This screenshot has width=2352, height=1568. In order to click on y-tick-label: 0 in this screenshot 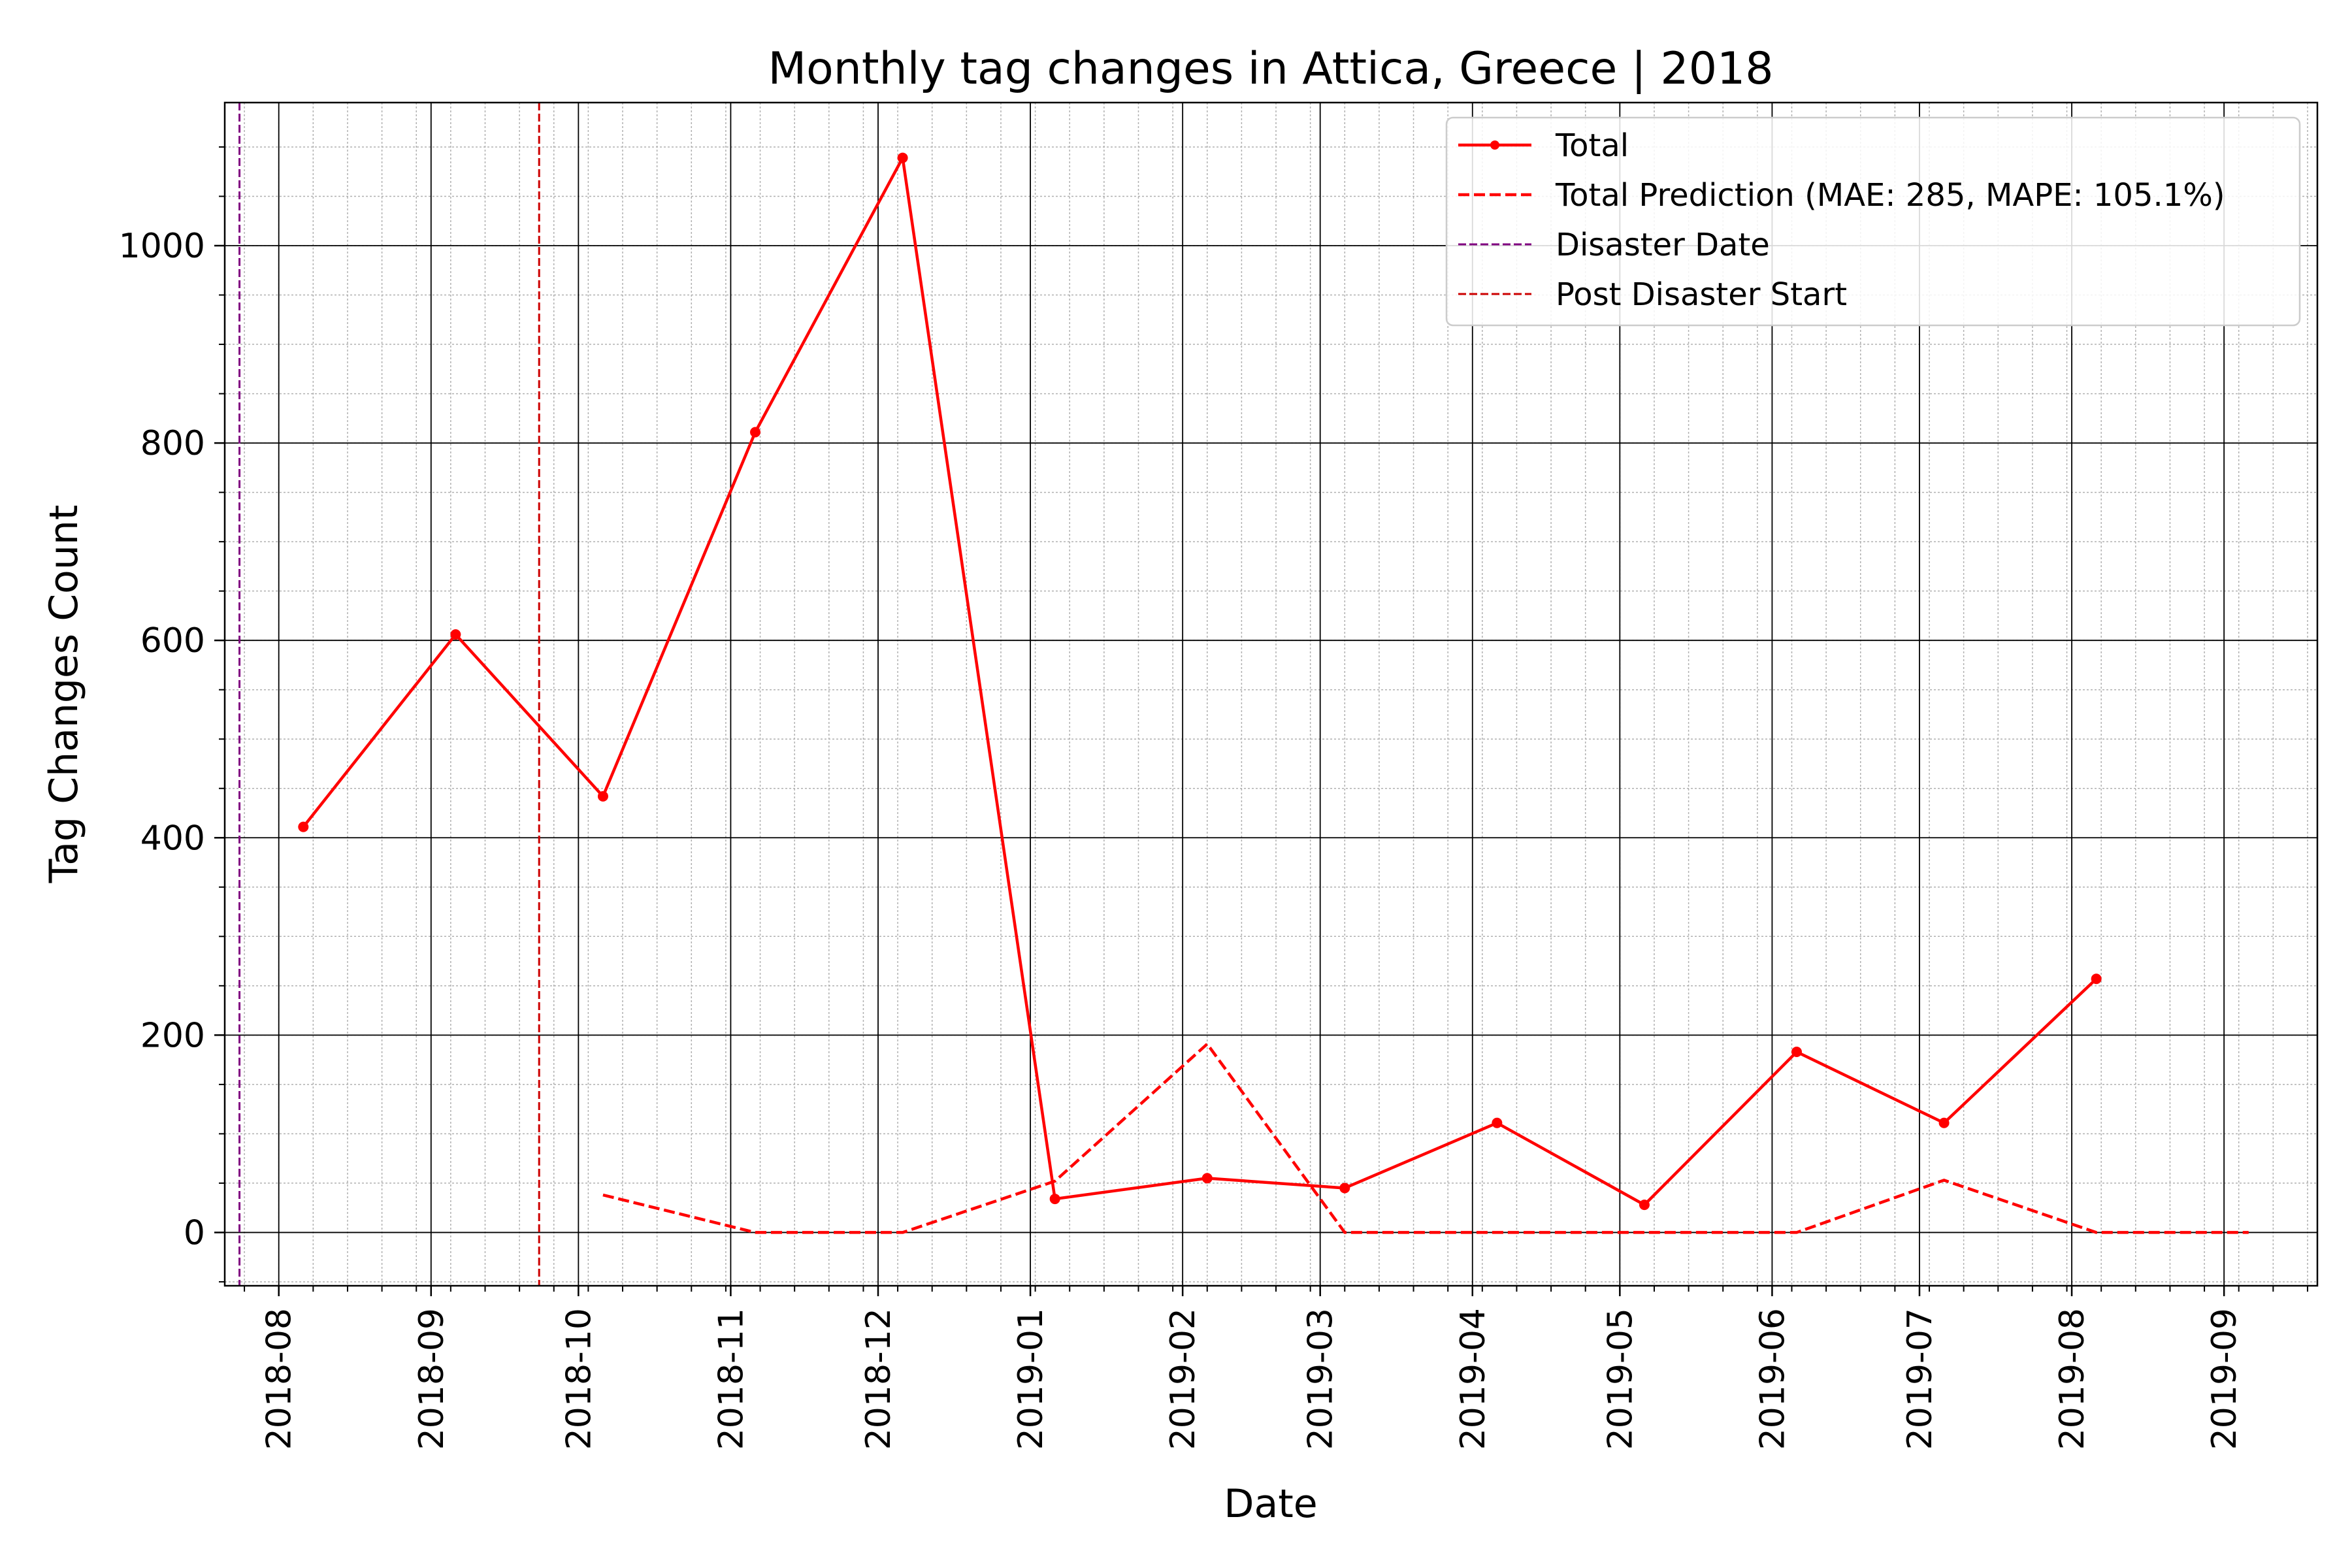, I will do `click(194, 1232)`.